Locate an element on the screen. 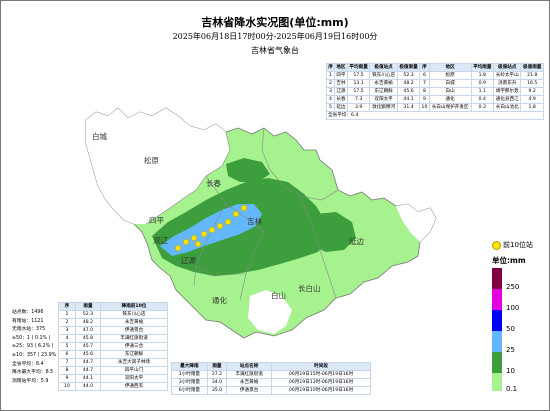 The height and width of the screenshot is (411, 550). stat-ge50: ≥50：1 ( 0.1% ) is located at coordinates (31, 338).